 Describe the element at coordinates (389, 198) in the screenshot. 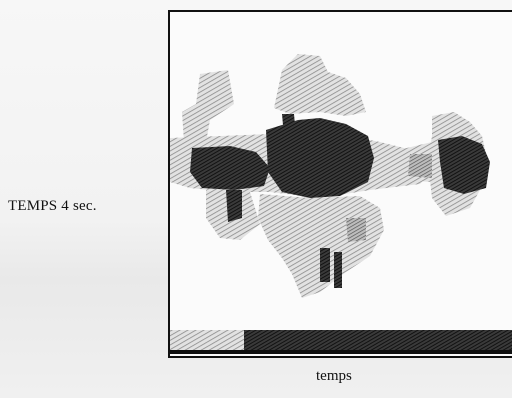

I see `mid-hatch-regions` at that location.